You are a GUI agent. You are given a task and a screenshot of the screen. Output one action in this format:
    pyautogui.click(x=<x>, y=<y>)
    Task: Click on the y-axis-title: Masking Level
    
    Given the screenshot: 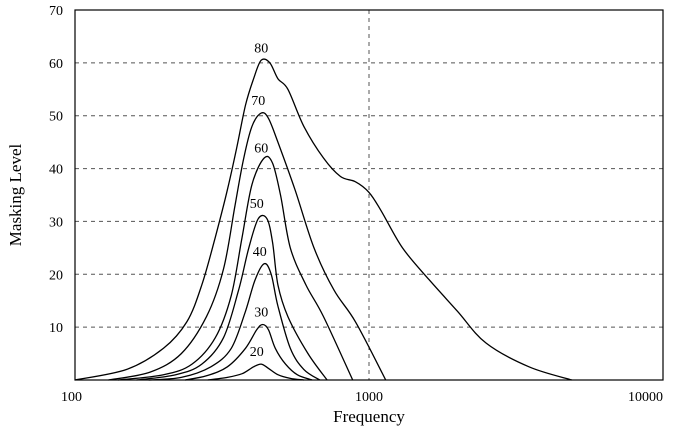 What is the action you would take?
    pyautogui.click(x=15, y=195)
    